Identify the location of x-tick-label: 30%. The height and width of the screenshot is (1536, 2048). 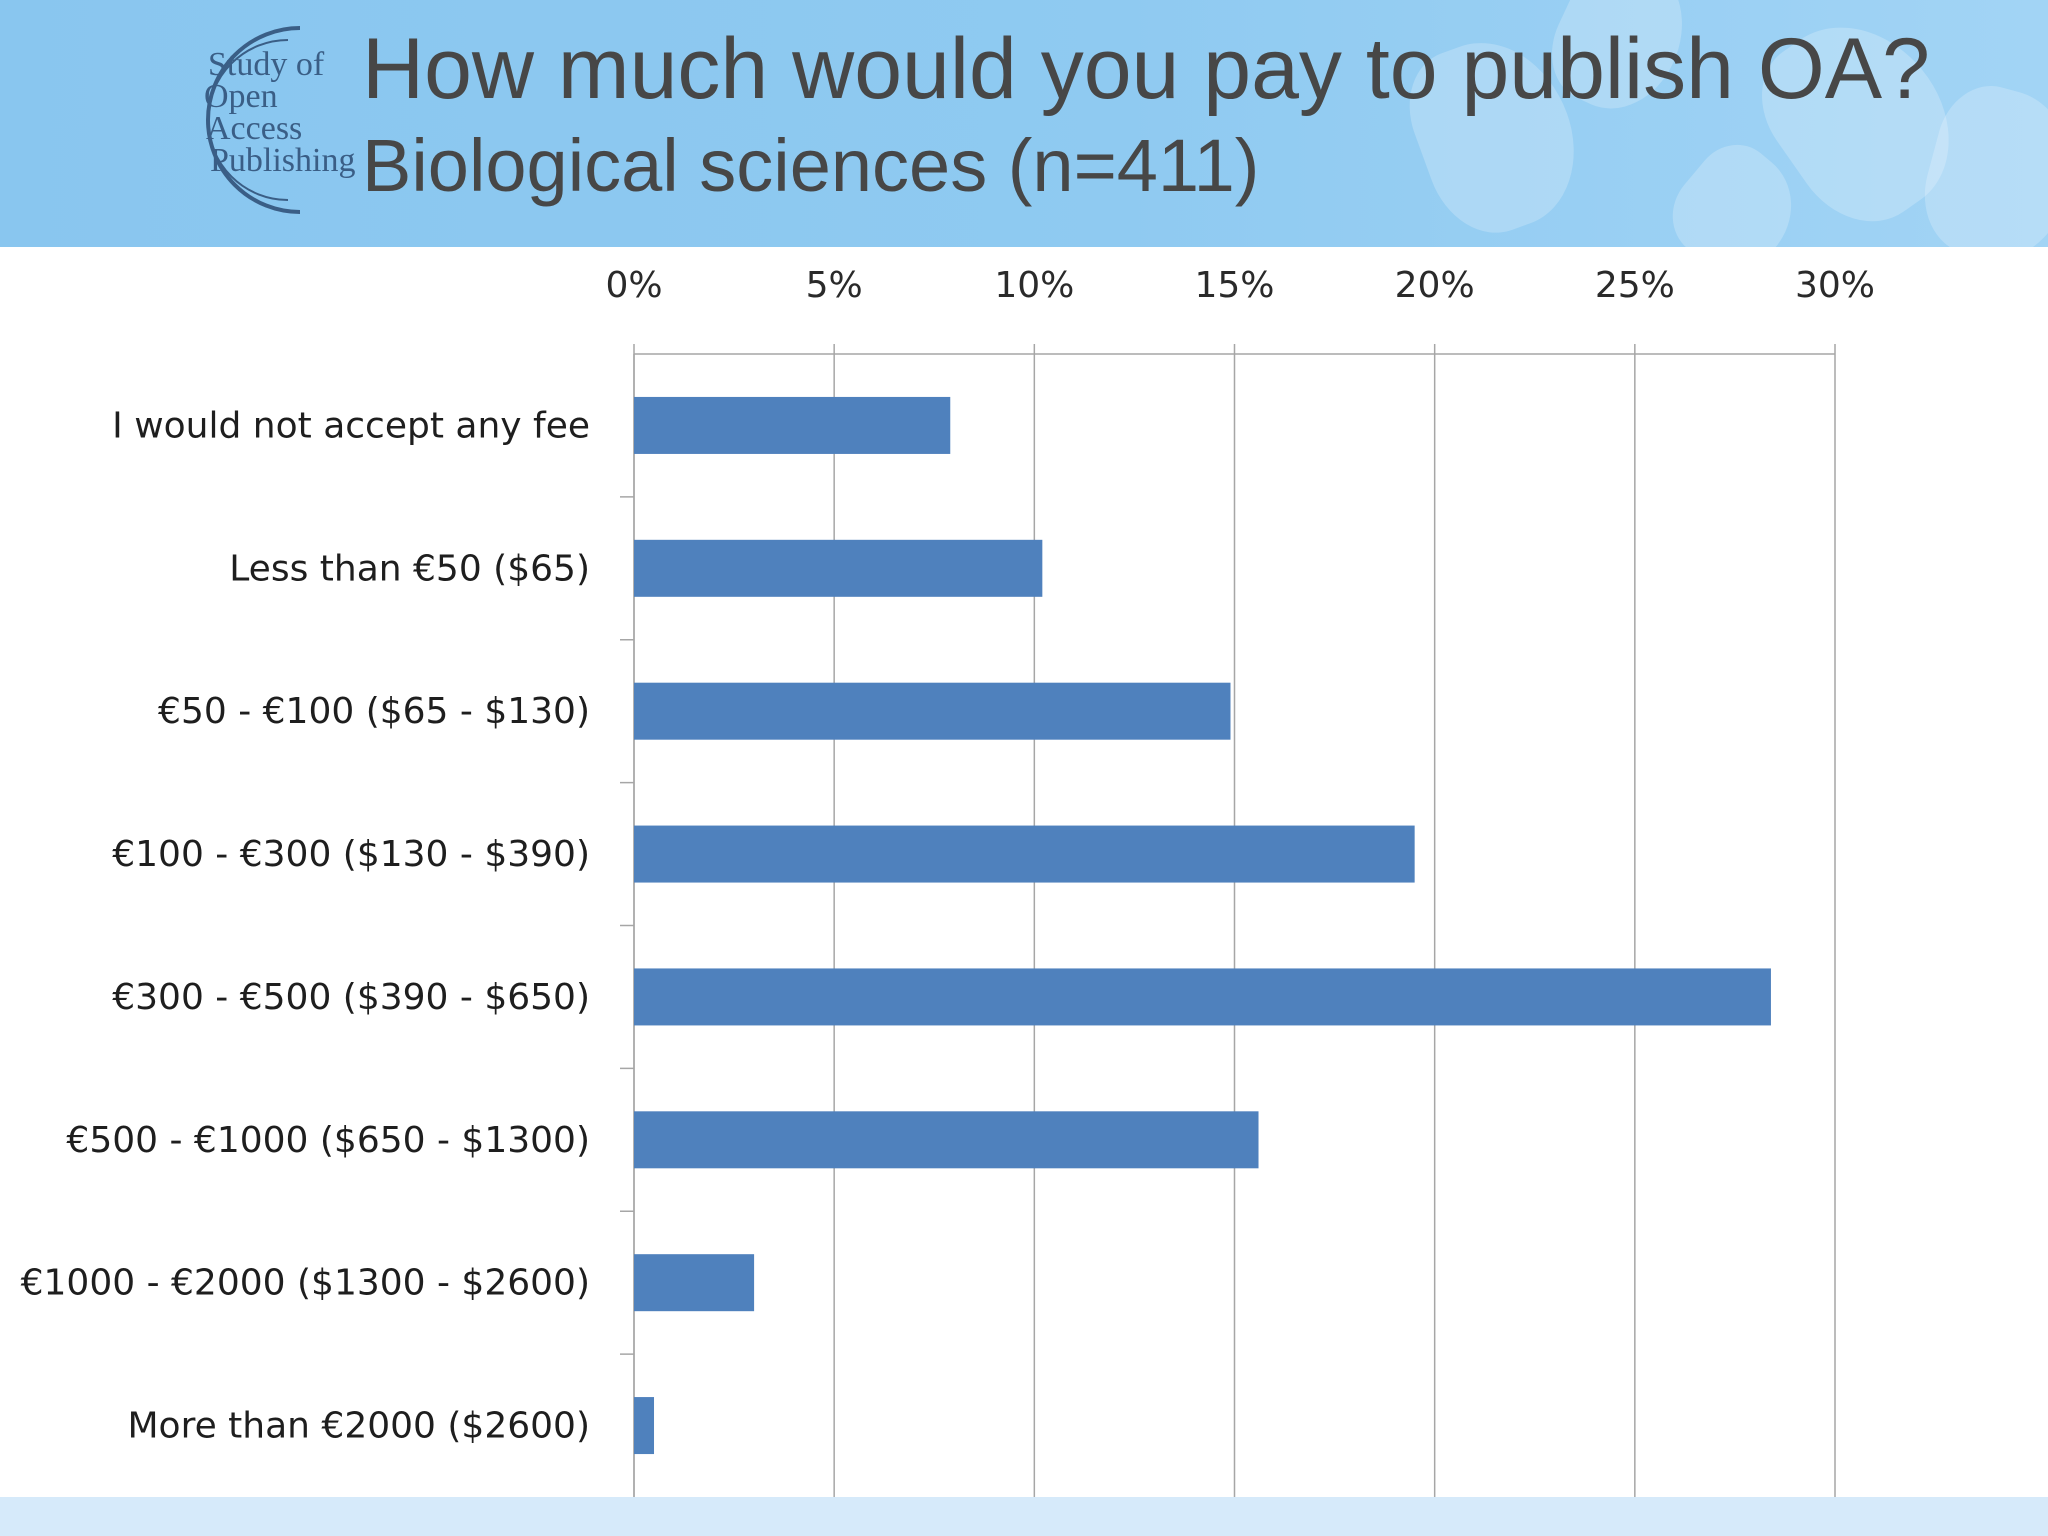
(1835, 285).